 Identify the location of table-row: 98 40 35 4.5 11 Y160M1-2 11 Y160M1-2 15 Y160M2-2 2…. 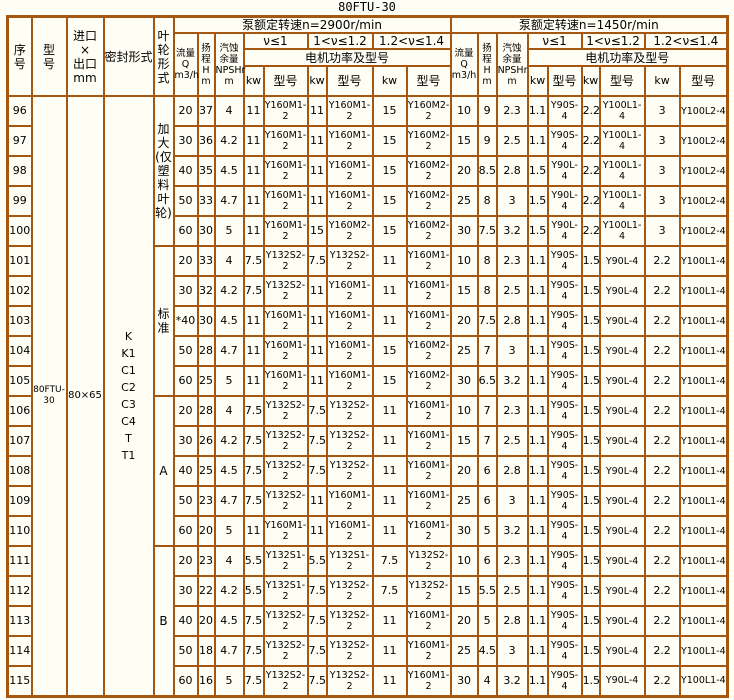
(367, 171).